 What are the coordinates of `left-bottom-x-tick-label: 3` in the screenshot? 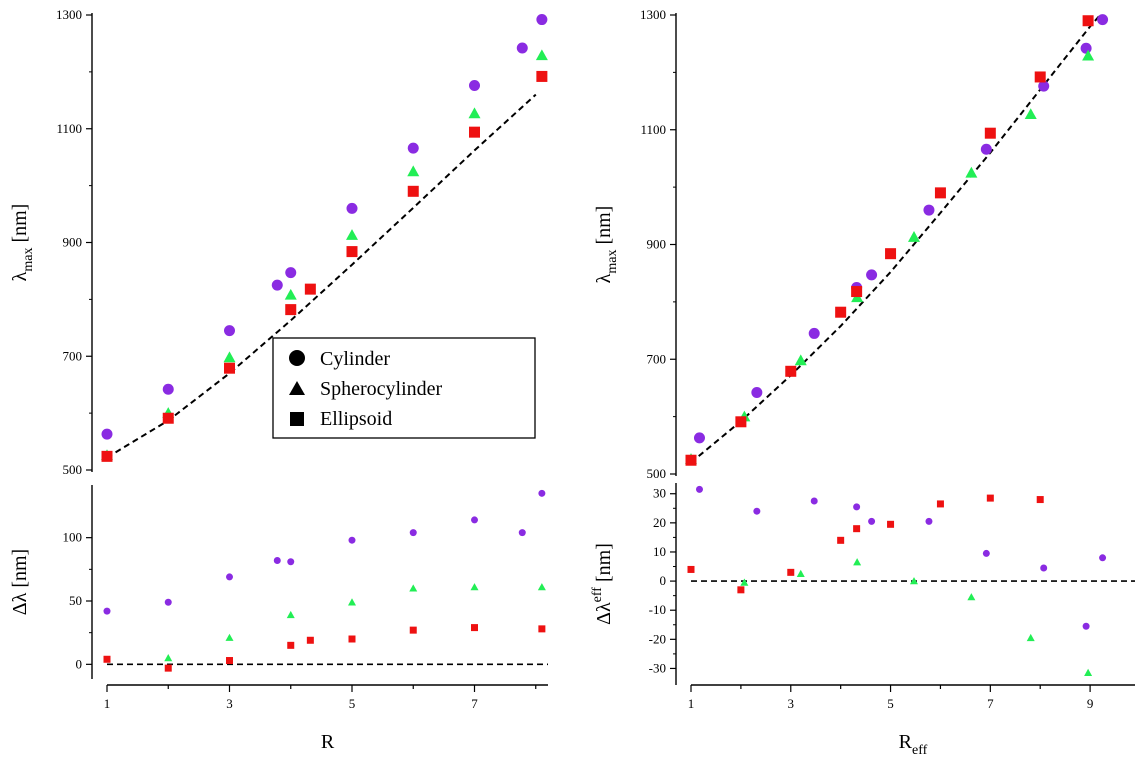 It's located at (229, 703).